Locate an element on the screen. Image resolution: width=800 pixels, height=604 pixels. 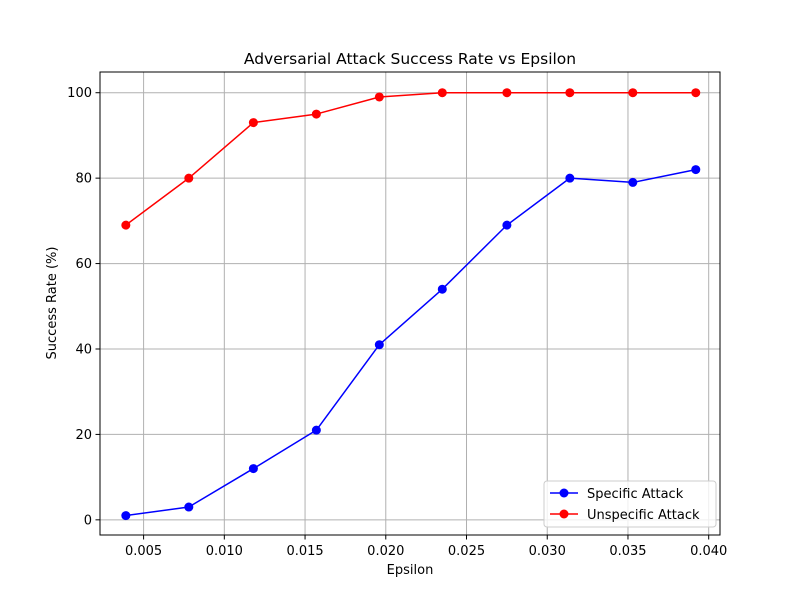
x-axis-ticks: 0.005 0.010 0.015 0.020 0.025 0.030 0.035 0.040 is located at coordinates (426, 547).